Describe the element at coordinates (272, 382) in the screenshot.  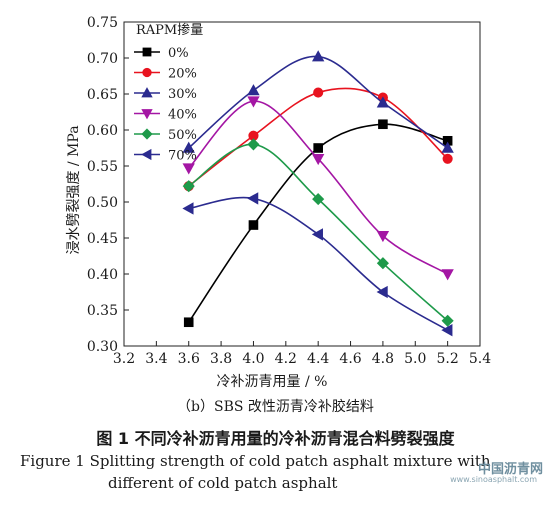
I see `x-axis-label: 冷补沥青用量 / %` at that location.